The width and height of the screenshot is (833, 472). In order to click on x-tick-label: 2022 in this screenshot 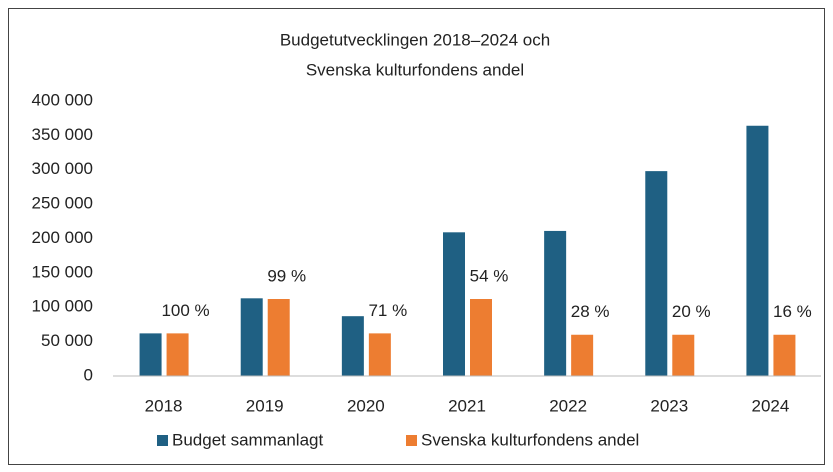, I will do `click(568, 405)`.